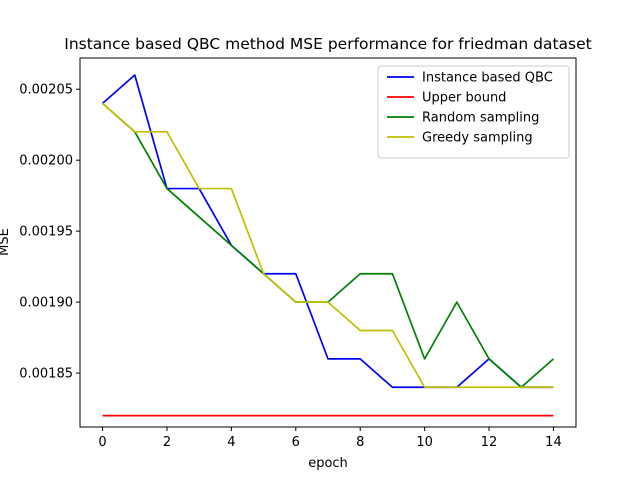 This screenshot has width=640, height=480. What do you see at coordinates (360, 442) in the screenshot?
I see `x-tick-label: 8` at bounding box center [360, 442].